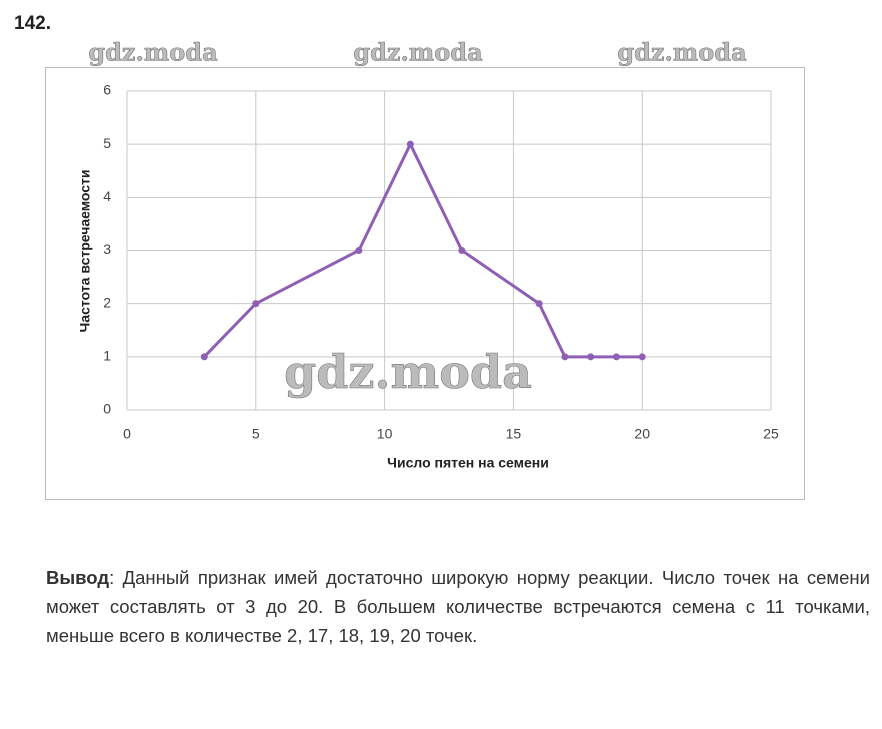 The image size is (882, 729). Describe the element at coordinates (514, 434) in the screenshot. I see `x-tick-label: 15` at that location.